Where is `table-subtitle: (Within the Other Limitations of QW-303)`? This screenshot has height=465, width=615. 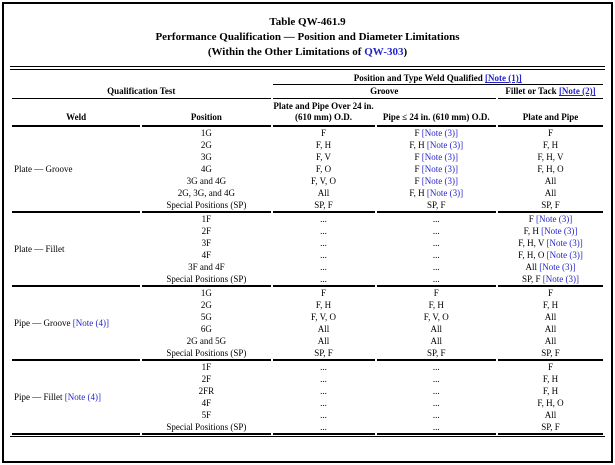
table-subtitle: (Within the Other Limitations of QW-303) is located at coordinates (307, 52).